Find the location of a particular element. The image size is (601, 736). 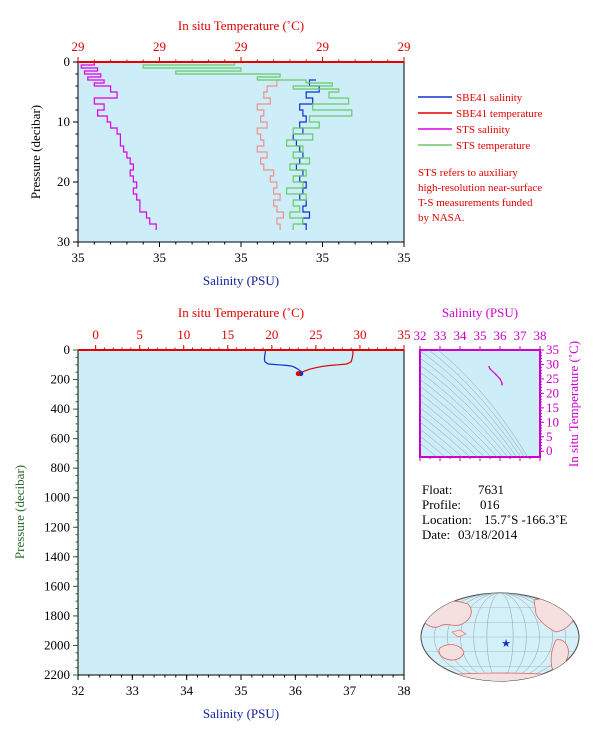

main-salinity-axis-label: Salinity (PSU) is located at coordinates (241, 713).